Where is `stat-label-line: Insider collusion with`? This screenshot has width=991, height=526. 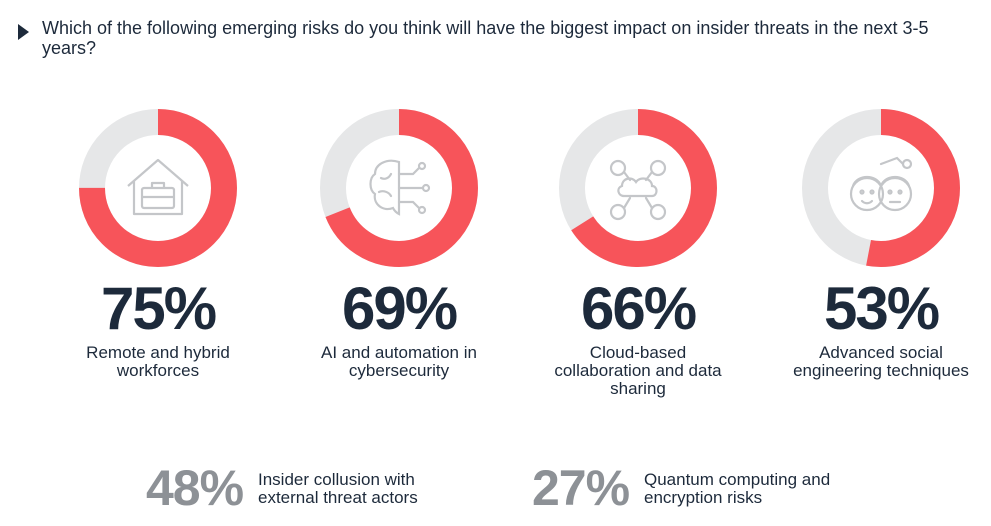 stat-label-line: Insider collusion with is located at coordinates (336, 479).